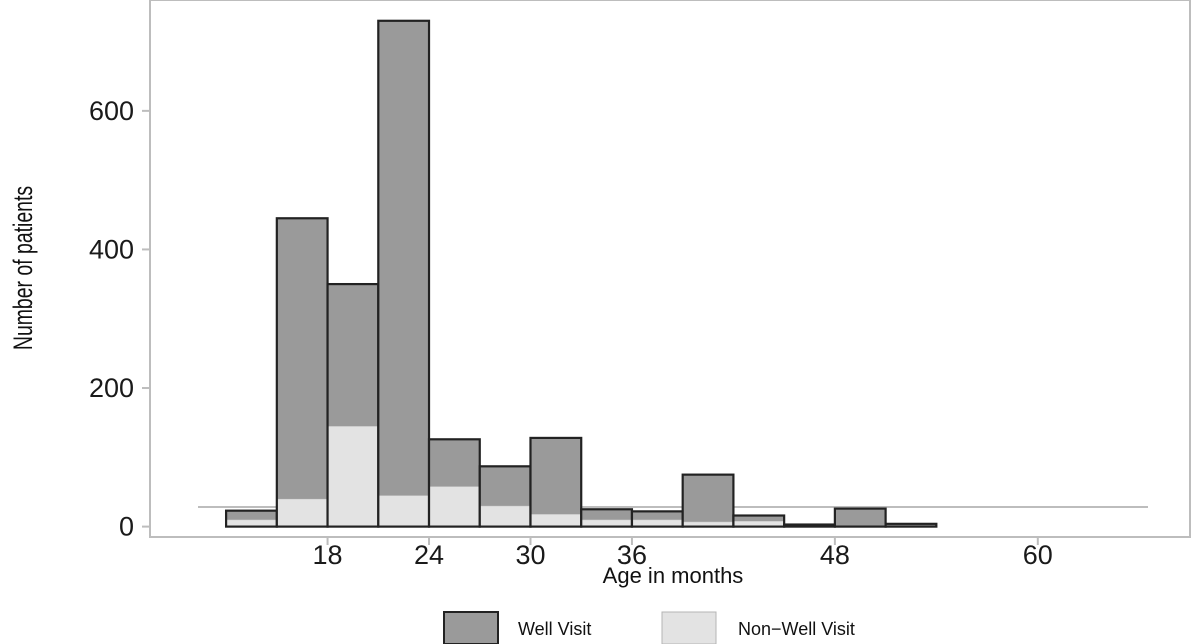 Image resolution: width=1200 pixels, height=644 pixels. I want to click on y-tick-label: 200, so click(111, 388).